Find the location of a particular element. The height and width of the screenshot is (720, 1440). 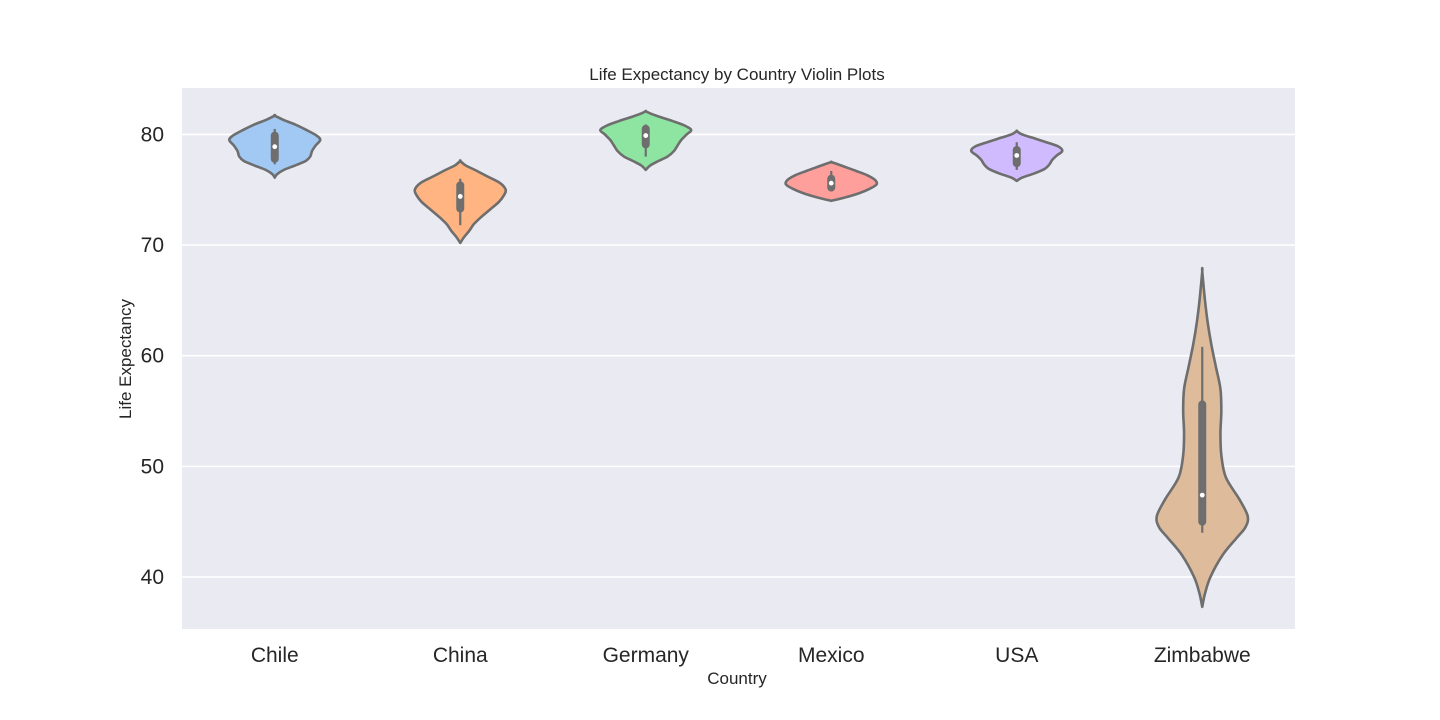

x-tick-label: Germany is located at coordinates (646, 655).